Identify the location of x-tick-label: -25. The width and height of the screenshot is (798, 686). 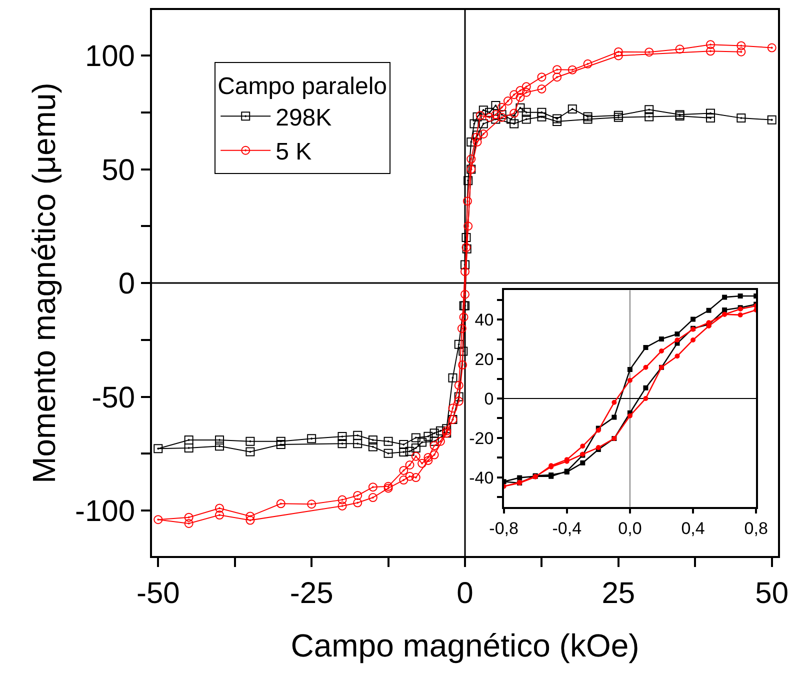
(312, 593).